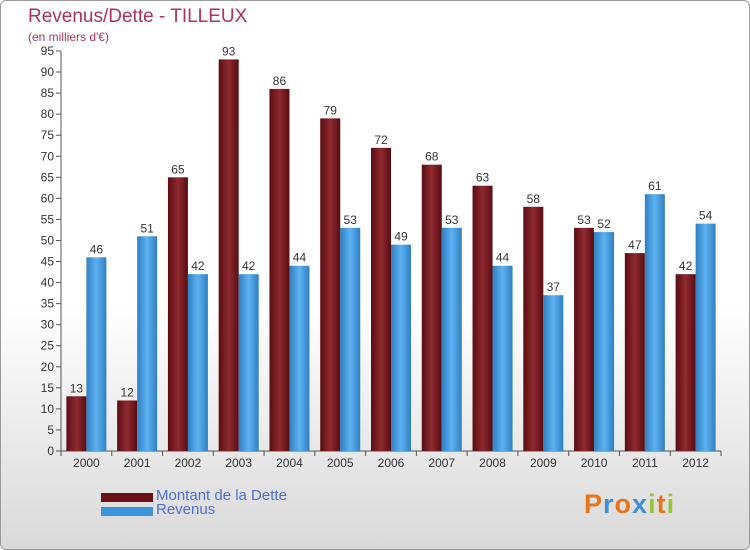 Image resolution: width=750 pixels, height=550 pixels. I want to click on x-tick-label: 2005, so click(340, 463).